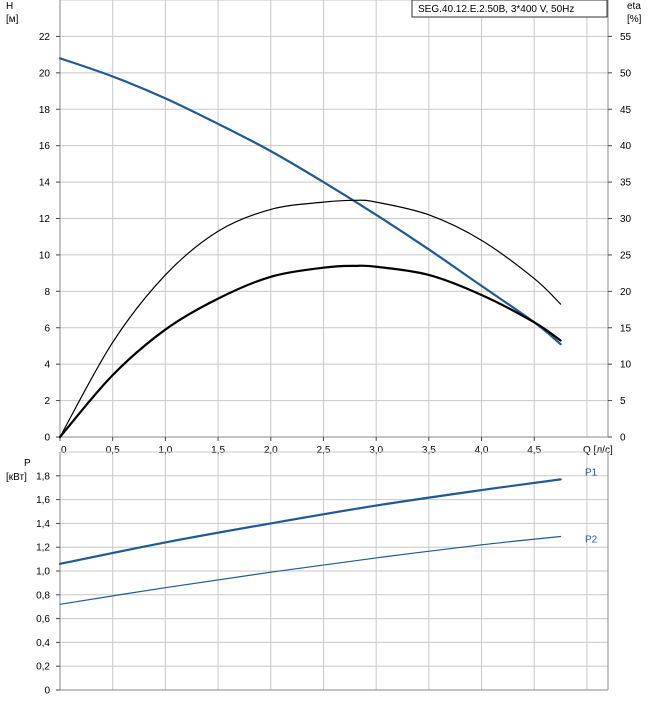 This screenshot has width=658, height=705. Describe the element at coordinates (43, 643) in the screenshot. I see `p-tick-label: 0,4` at that location.